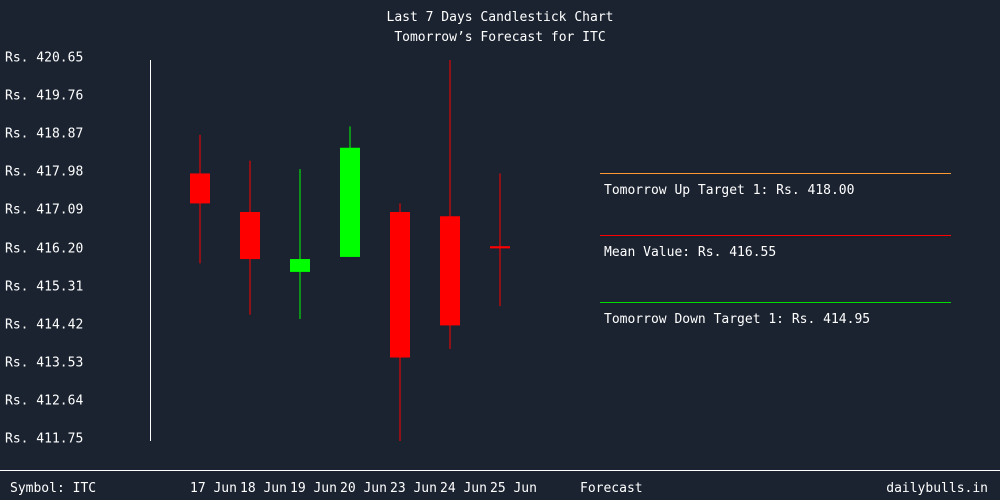 The width and height of the screenshot is (1000, 500). Describe the element at coordinates (213, 488) in the screenshot. I see `x-tick-label: 17 Jun` at that location.